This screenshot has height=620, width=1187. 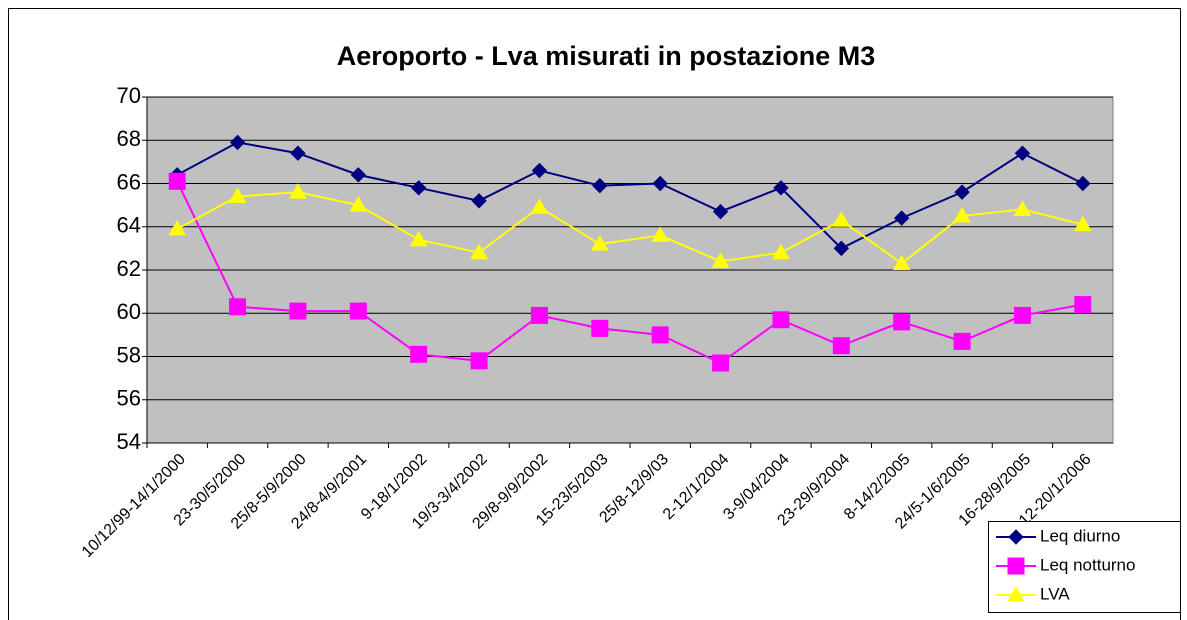 I want to click on y-tick-label: 68, so click(x=129, y=138).